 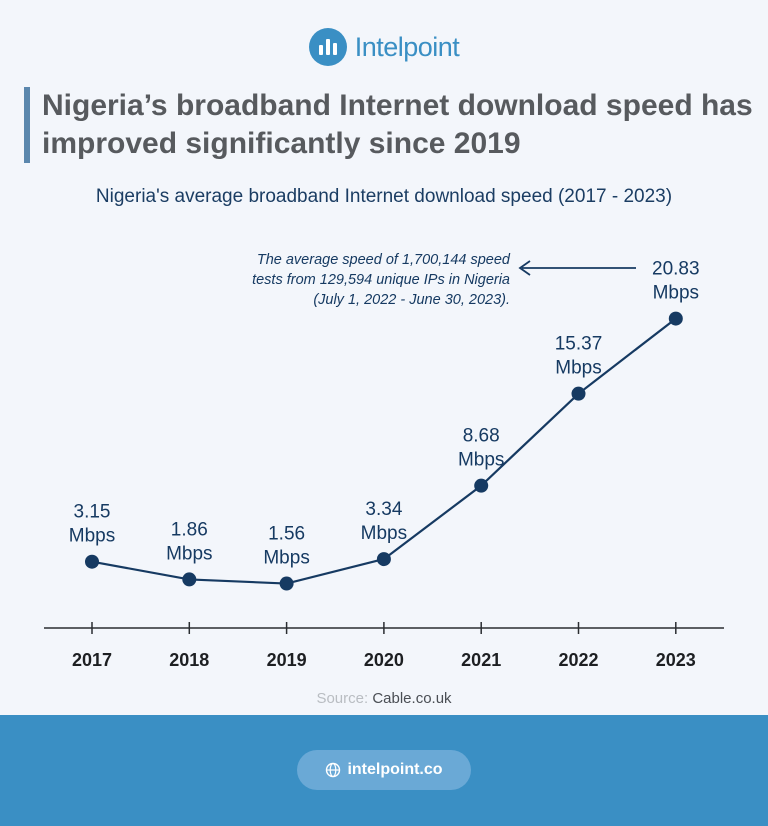 I want to click on website-link: intelpoint.co, so click(x=384, y=770).